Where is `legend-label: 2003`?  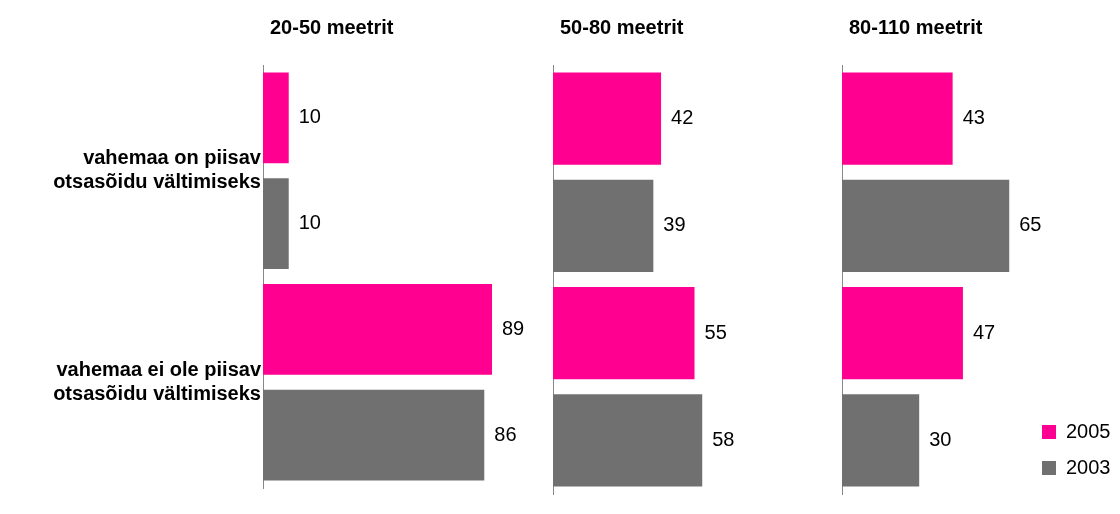 legend-label: 2003 is located at coordinates (1088, 466).